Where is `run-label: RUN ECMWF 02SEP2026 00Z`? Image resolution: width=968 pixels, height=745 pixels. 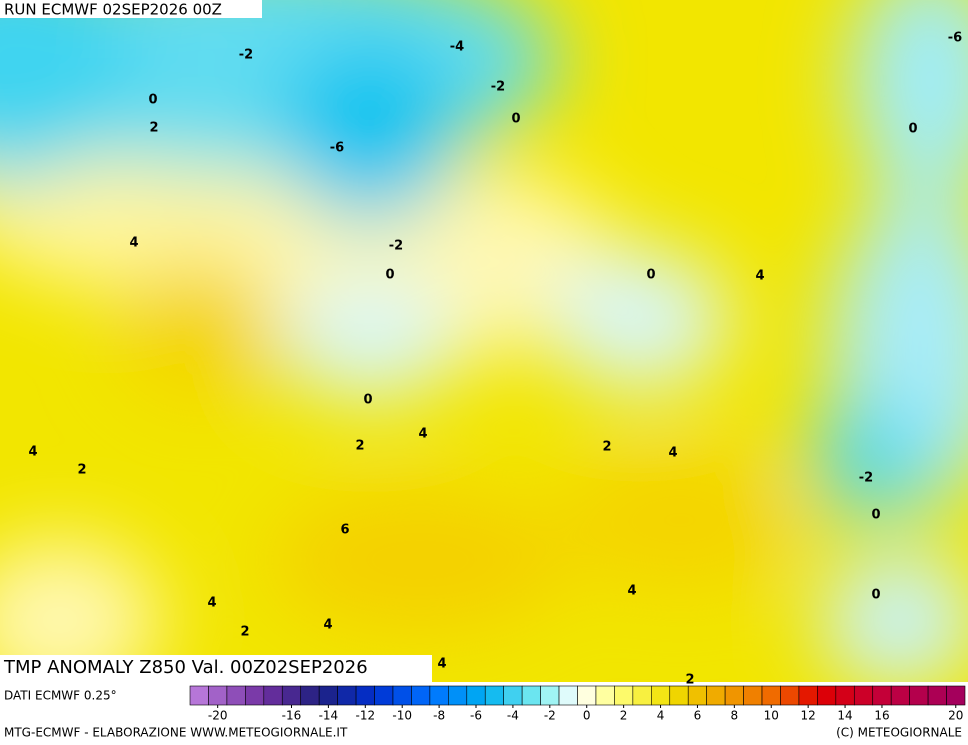 run-label: RUN ECMWF 02SEP2026 00Z is located at coordinates (113, 10).